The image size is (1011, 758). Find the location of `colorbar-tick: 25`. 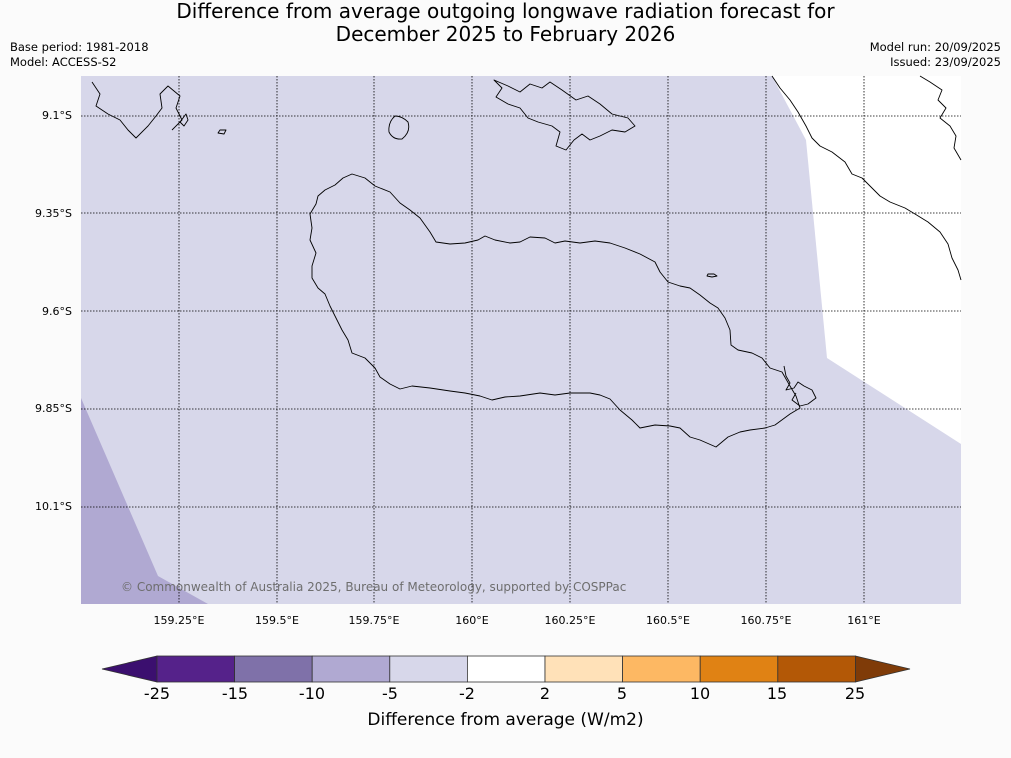

colorbar-tick: 25 is located at coordinates (855, 693).